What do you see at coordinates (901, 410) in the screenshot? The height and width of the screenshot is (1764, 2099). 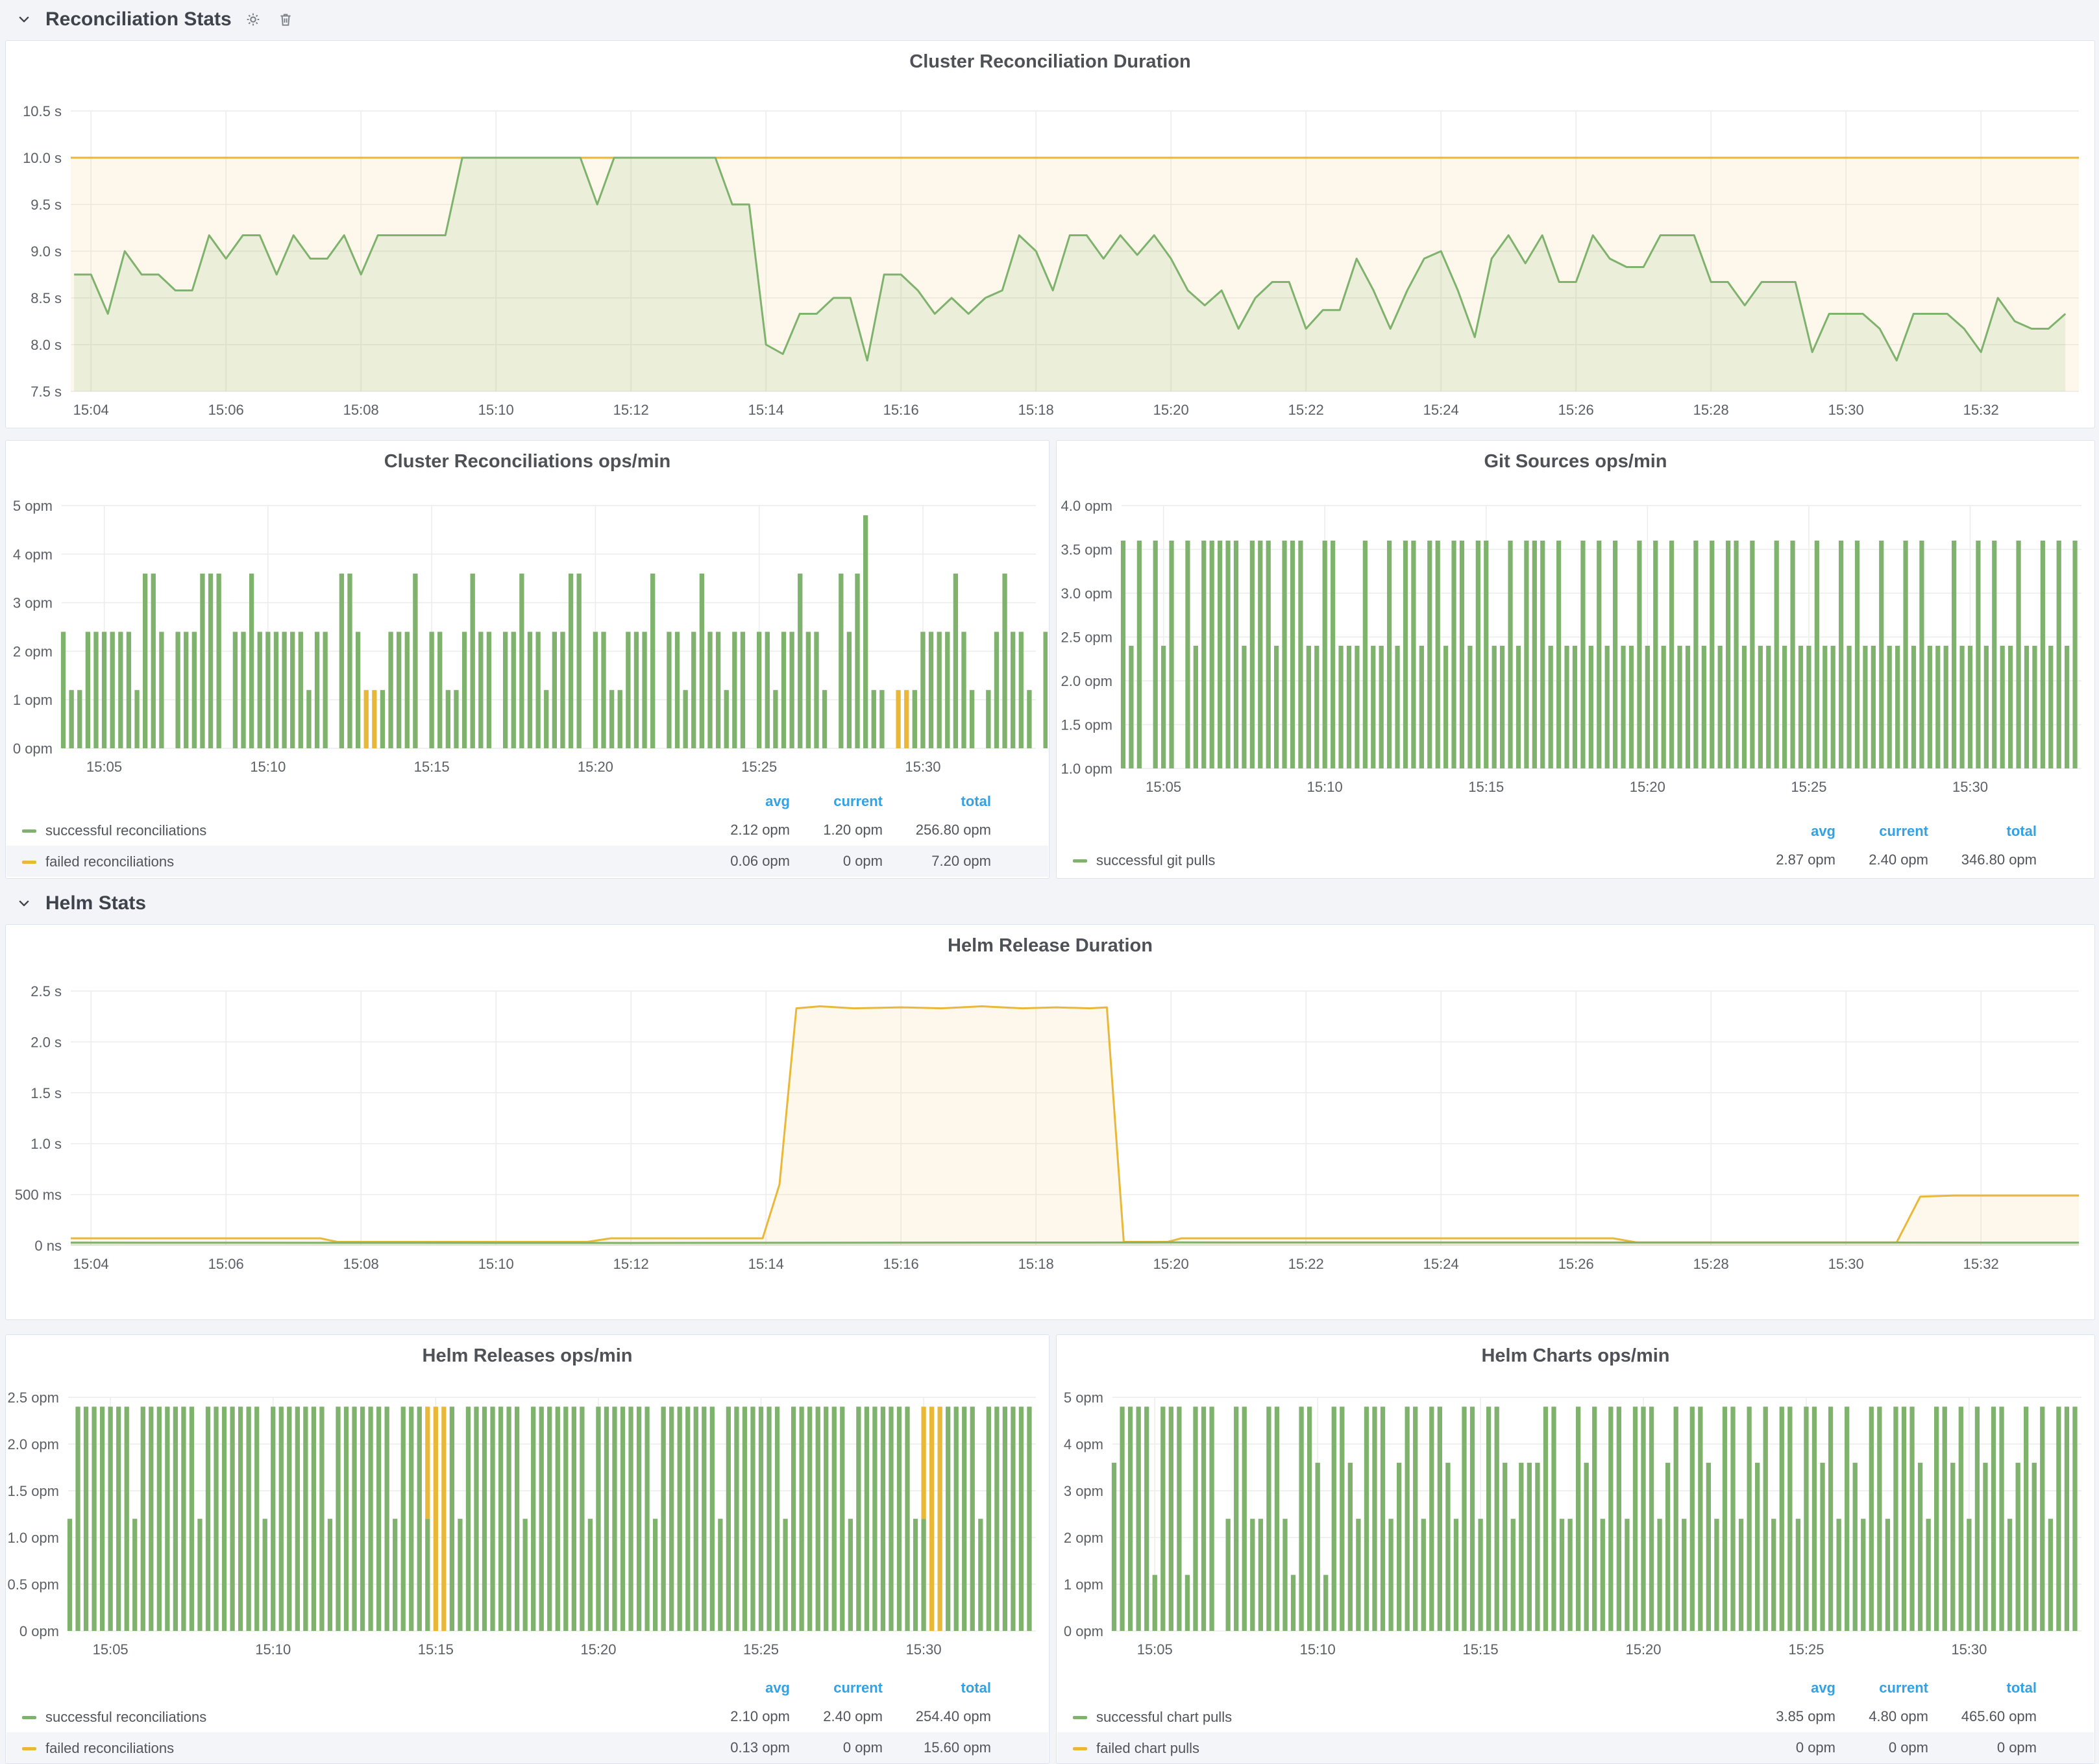 I see `svg-text: 15:16` at bounding box center [901, 410].